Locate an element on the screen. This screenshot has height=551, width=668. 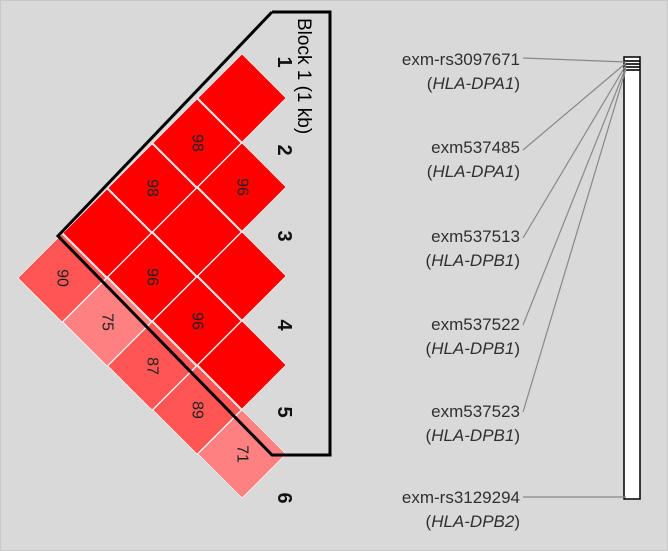
marker-number: 3 is located at coordinates (284, 235).